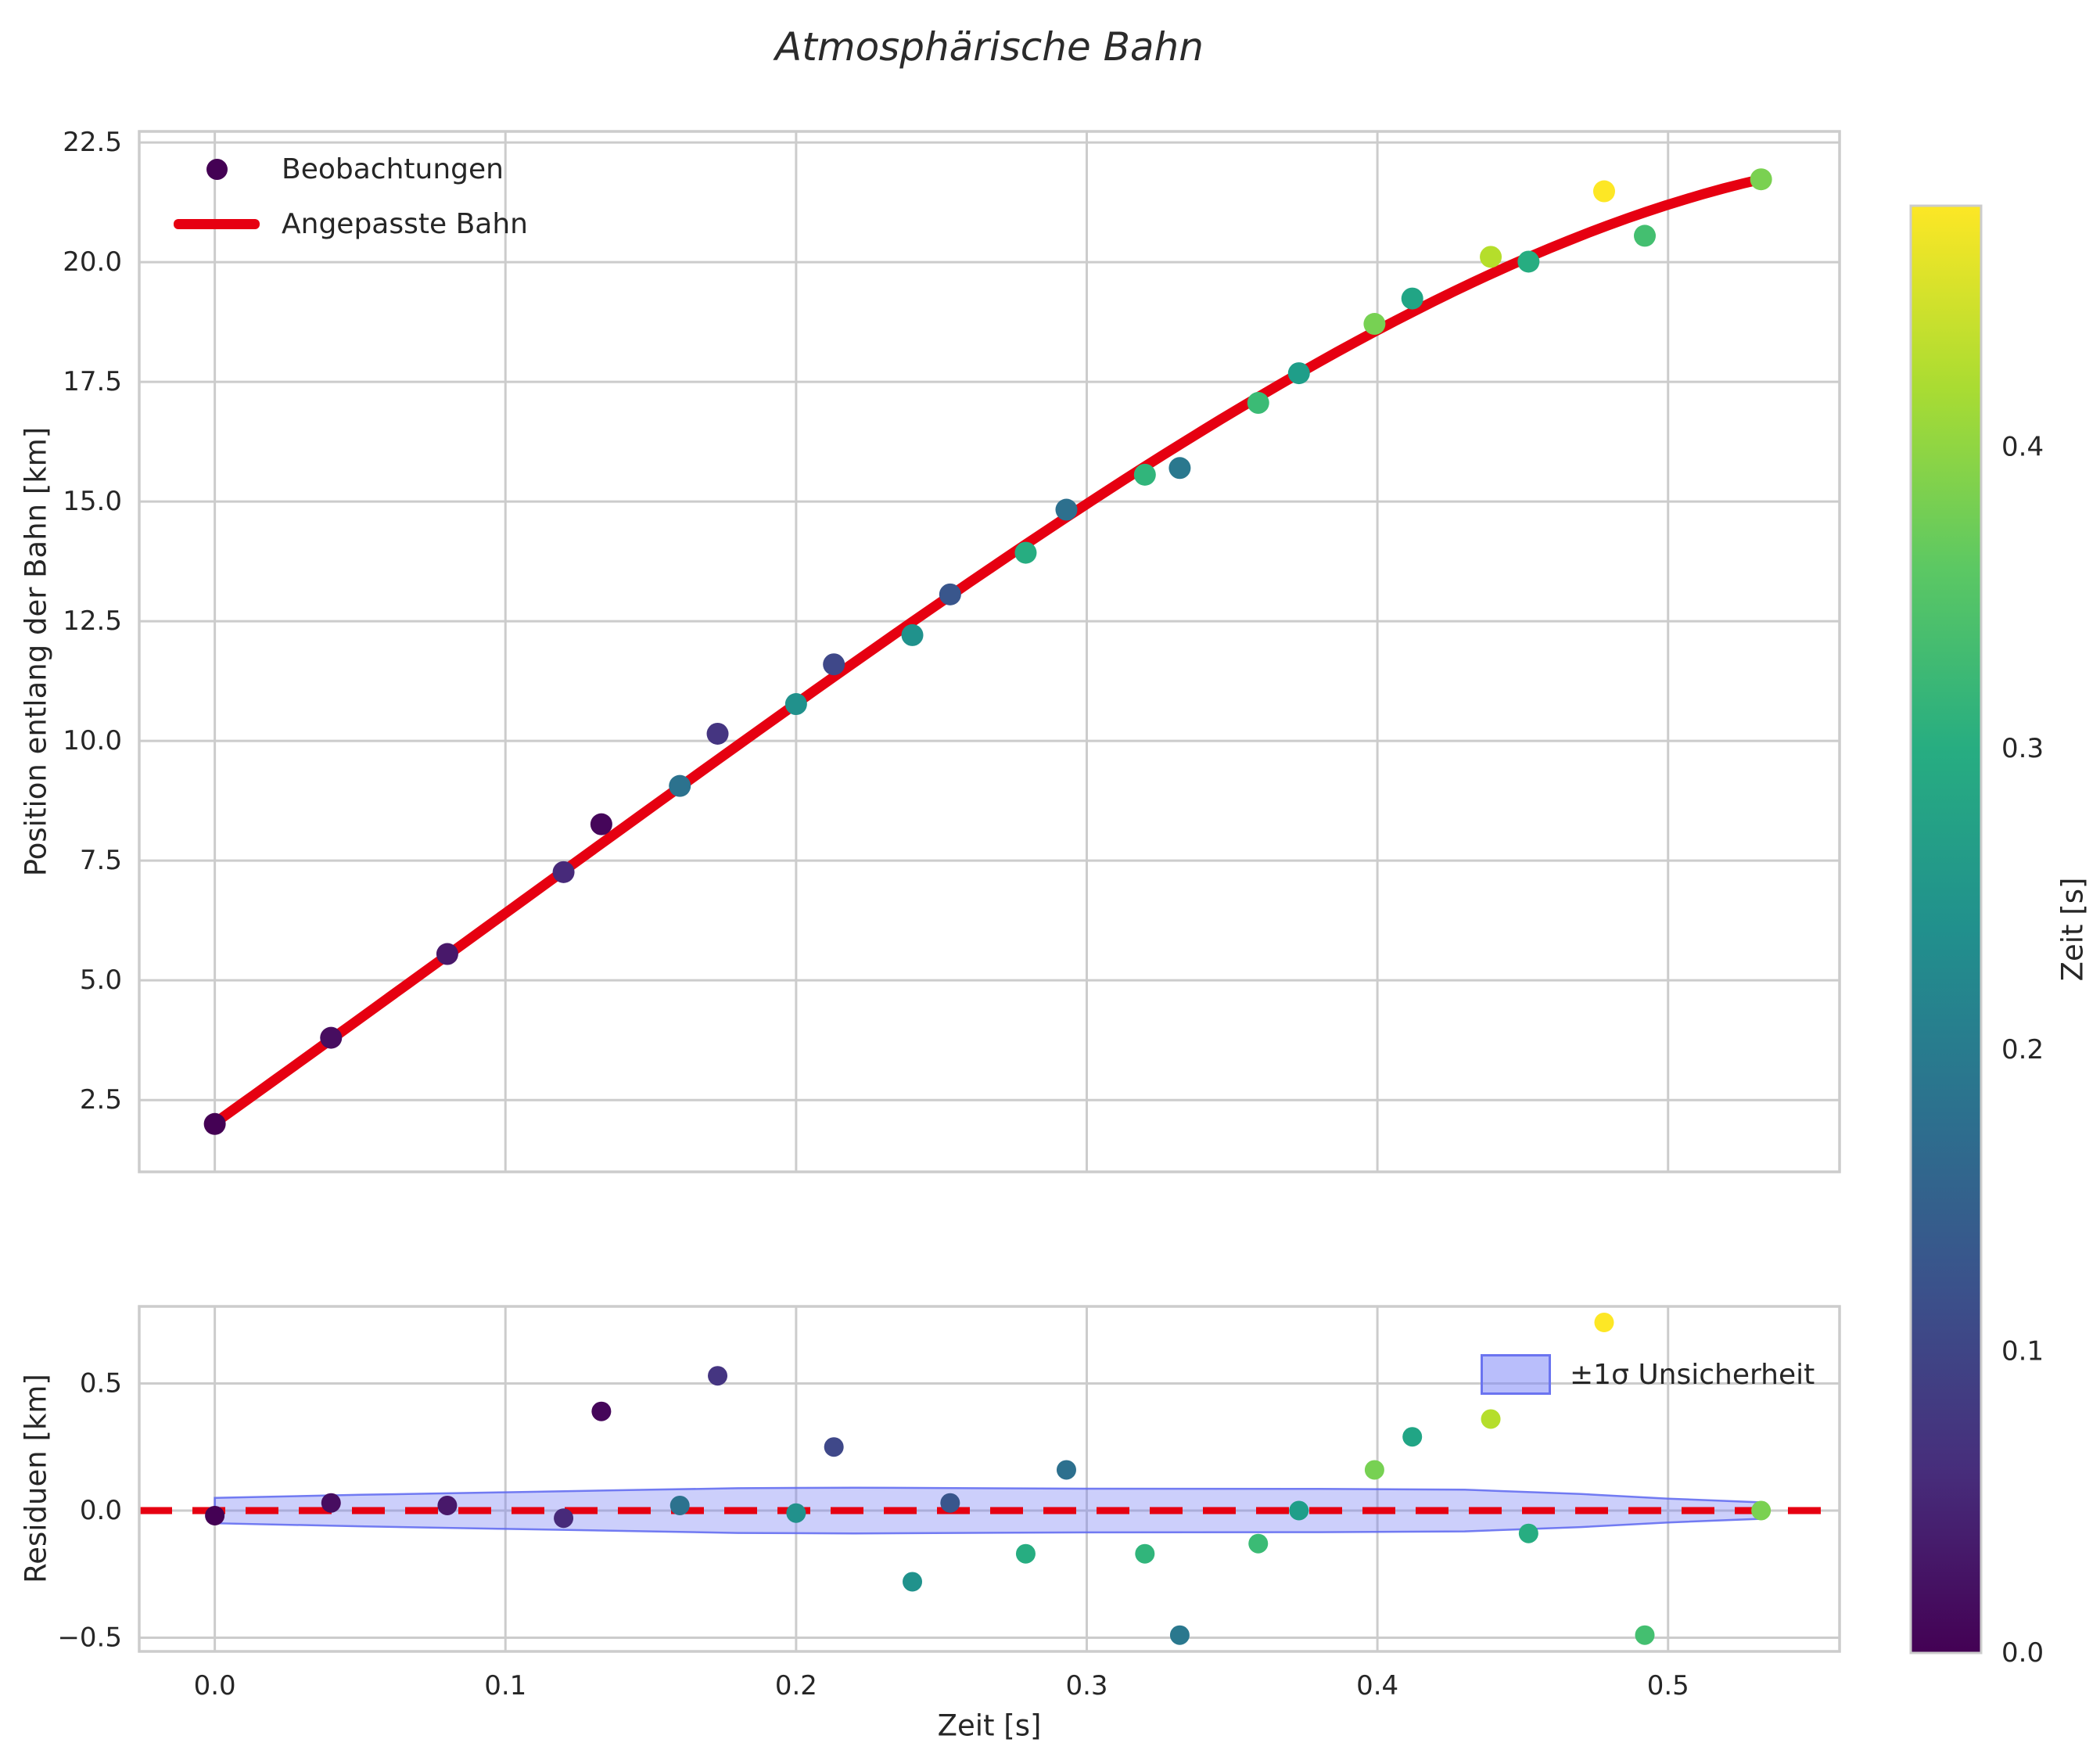 The image size is (2100, 1757). I want to click on y-tick-label-resid: 0.5, so click(101, 1383).